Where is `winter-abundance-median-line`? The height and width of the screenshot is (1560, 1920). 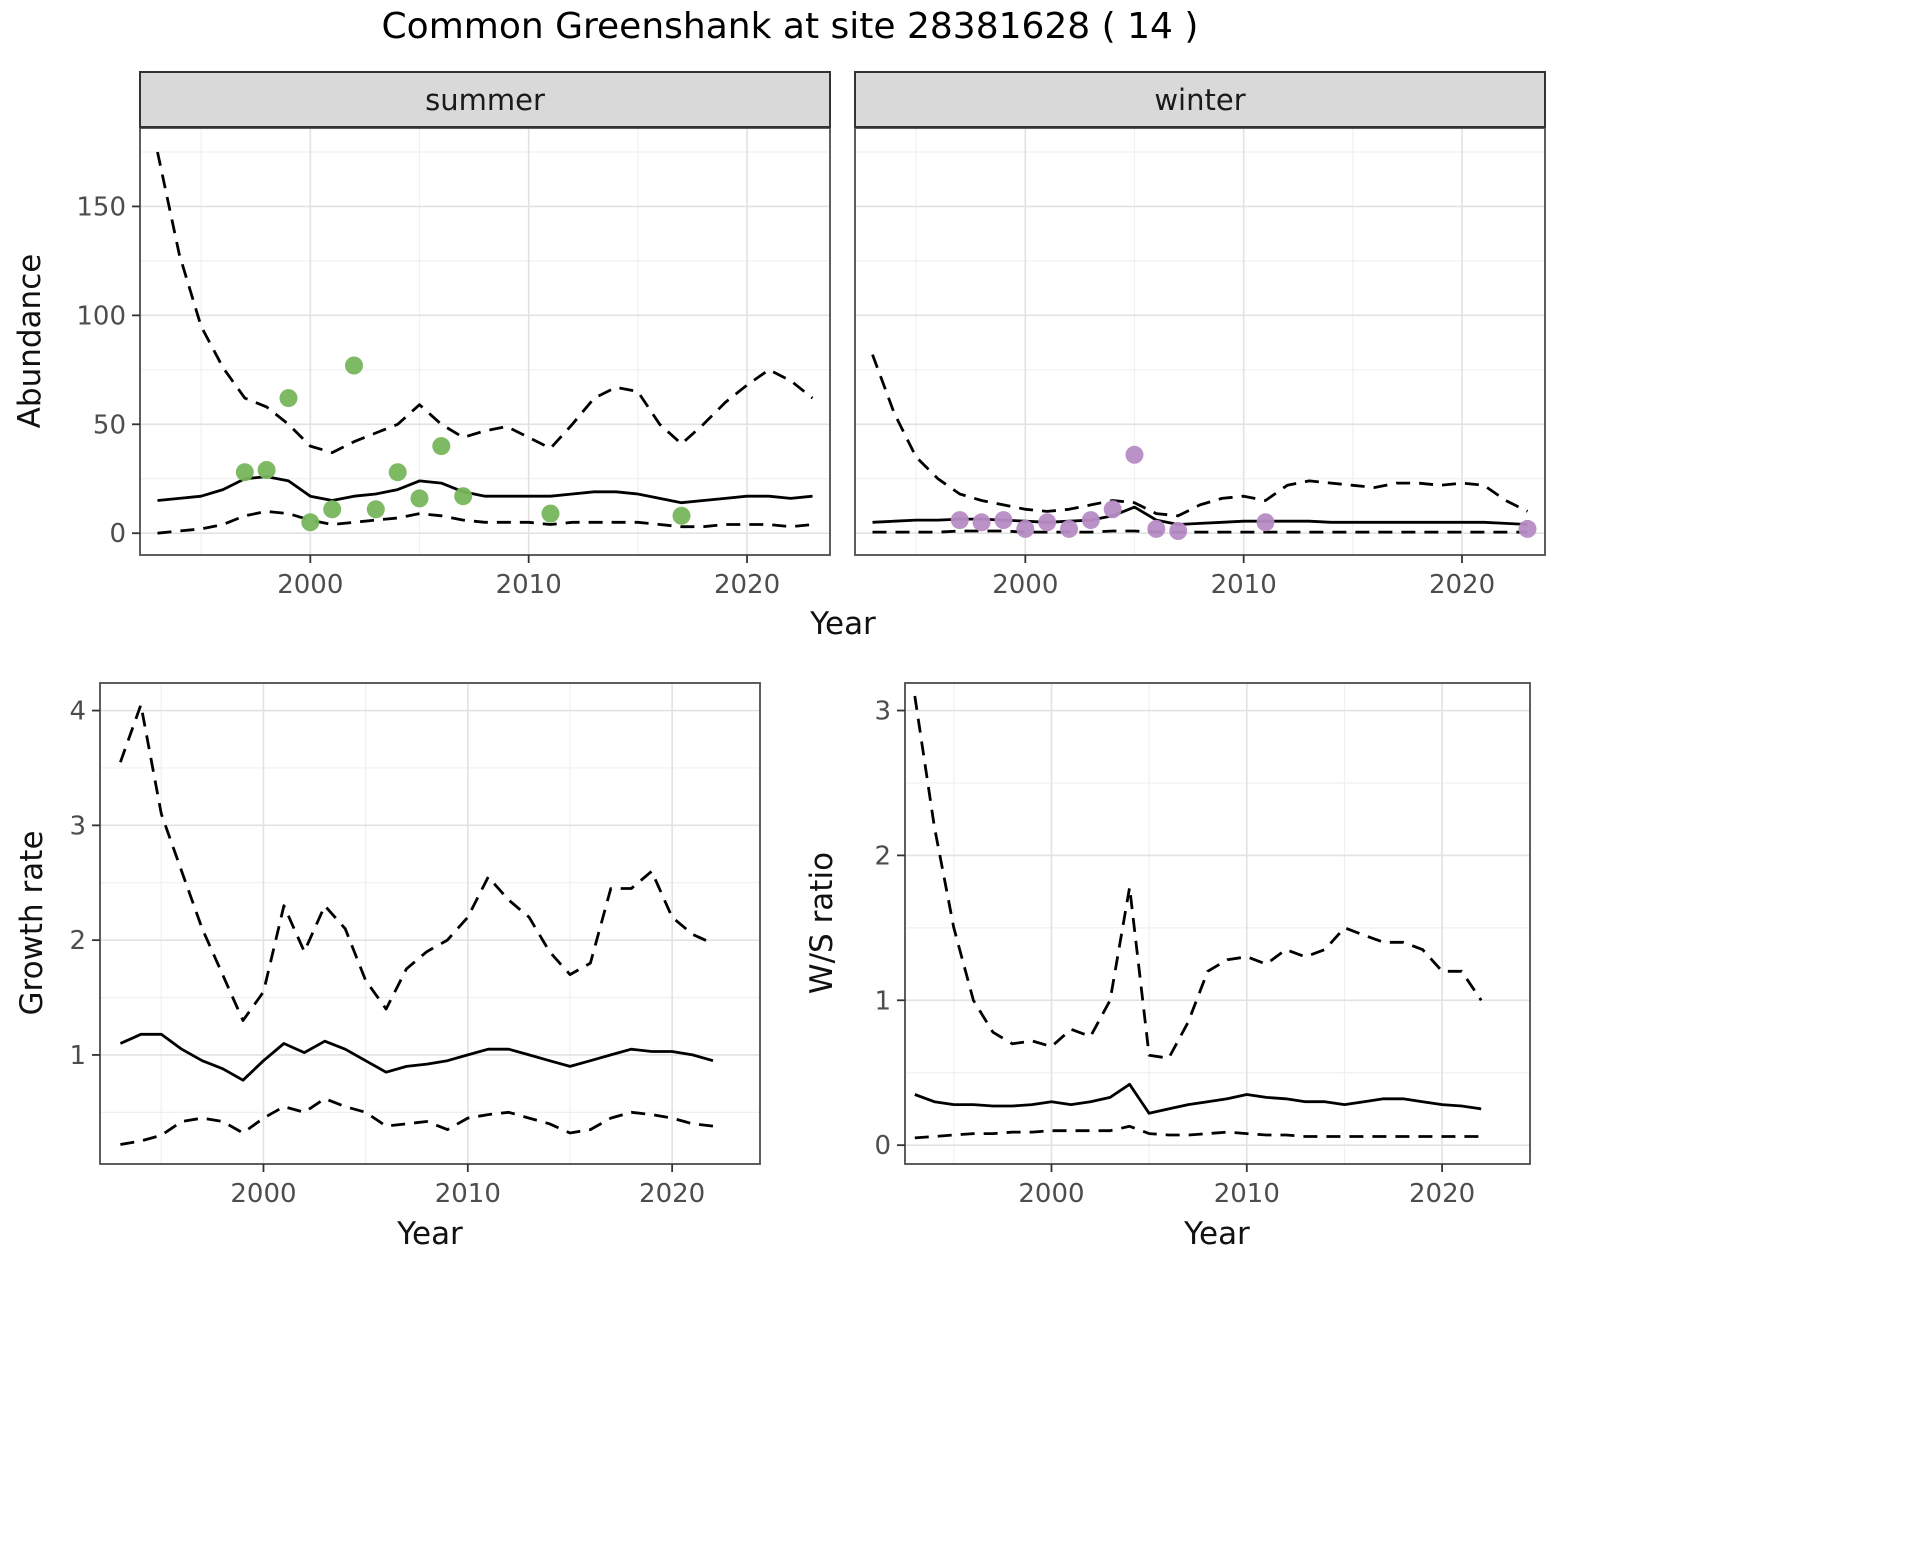 winter-abundance-median-line is located at coordinates (1200, 515).